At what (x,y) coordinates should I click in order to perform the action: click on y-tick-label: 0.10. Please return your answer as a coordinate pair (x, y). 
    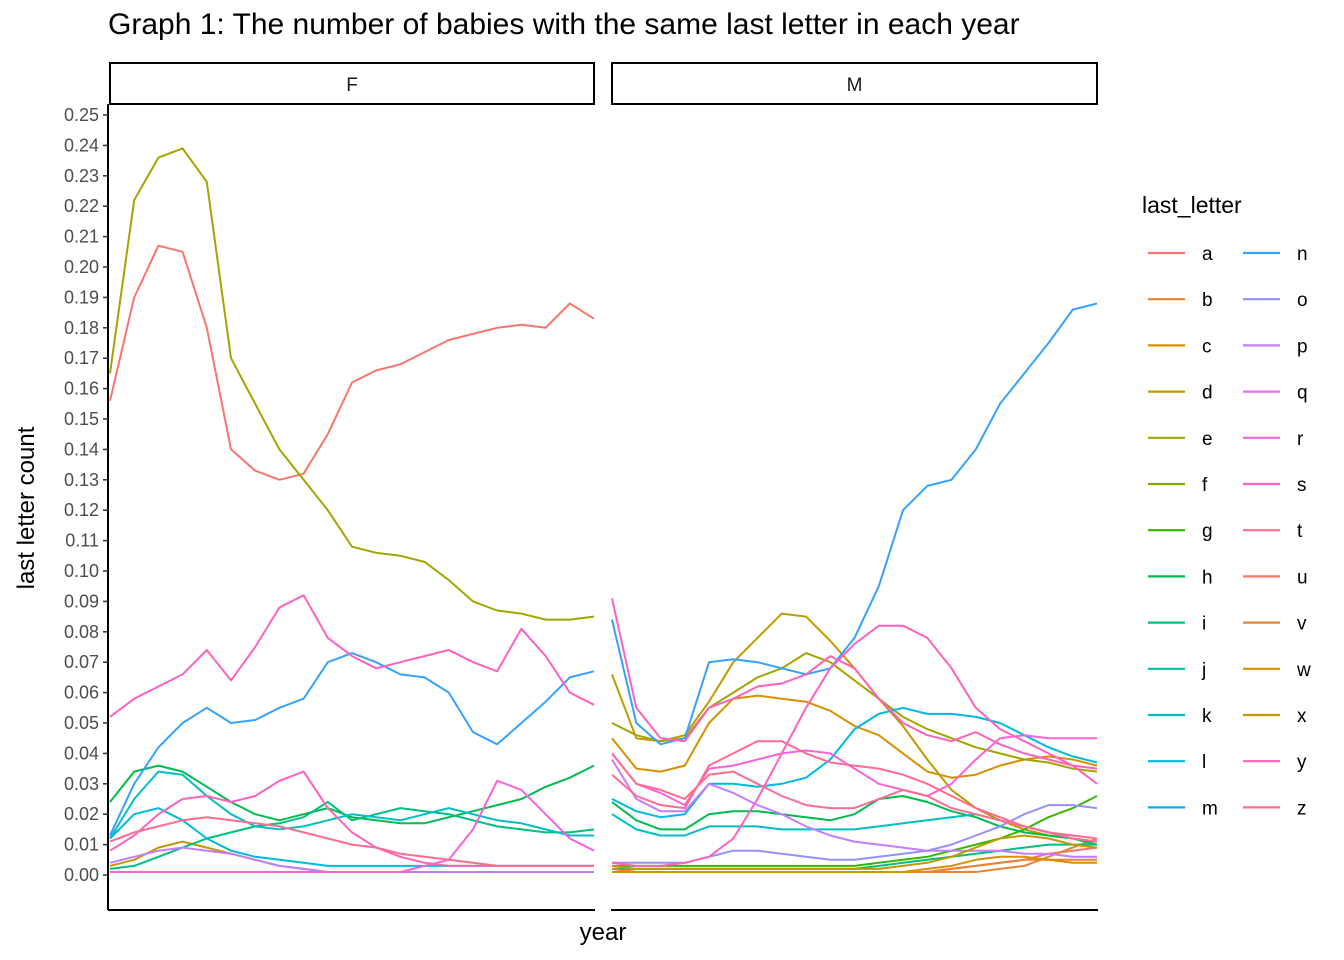
    Looking at the image, I should click on (81, 571).